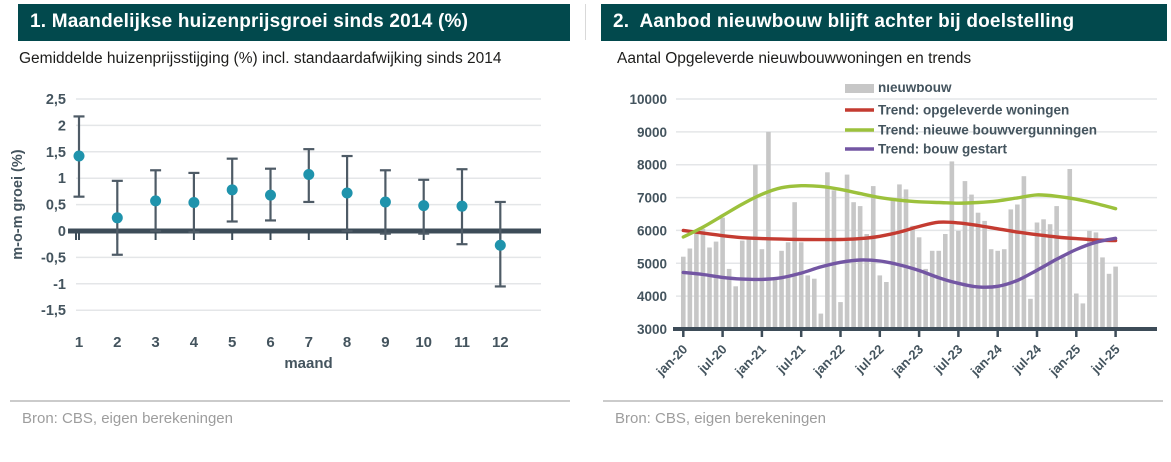 The height and width of the screenshot is (462, 1171). What do you see at coordinates (194, 342) in the screenshot?
I see `axis-label: 4` at bounding box center [194, 342].